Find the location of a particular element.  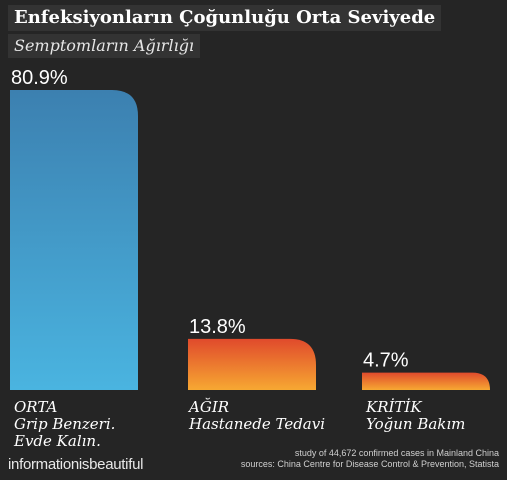

brand-logo: informationisbeautiful is located at coordinates (76, 464).